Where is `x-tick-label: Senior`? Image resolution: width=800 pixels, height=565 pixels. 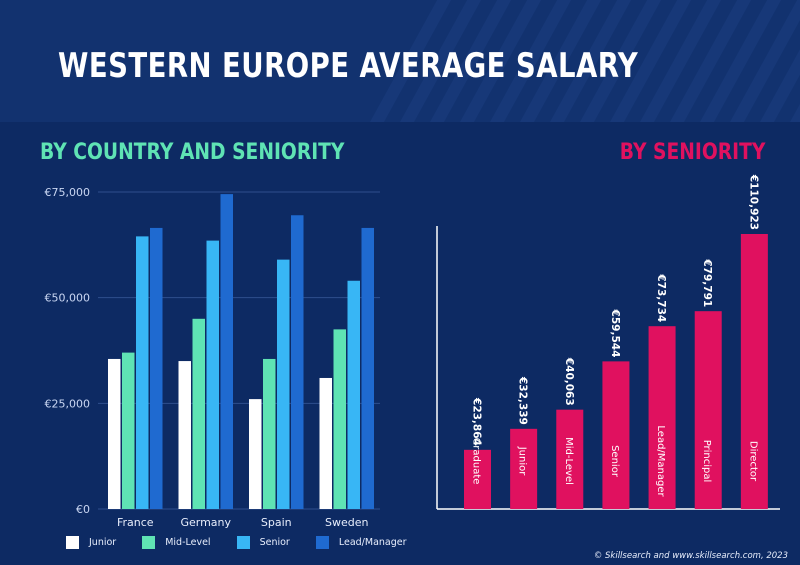 x-tick-label: Senior is located at coordinates (614, 461).